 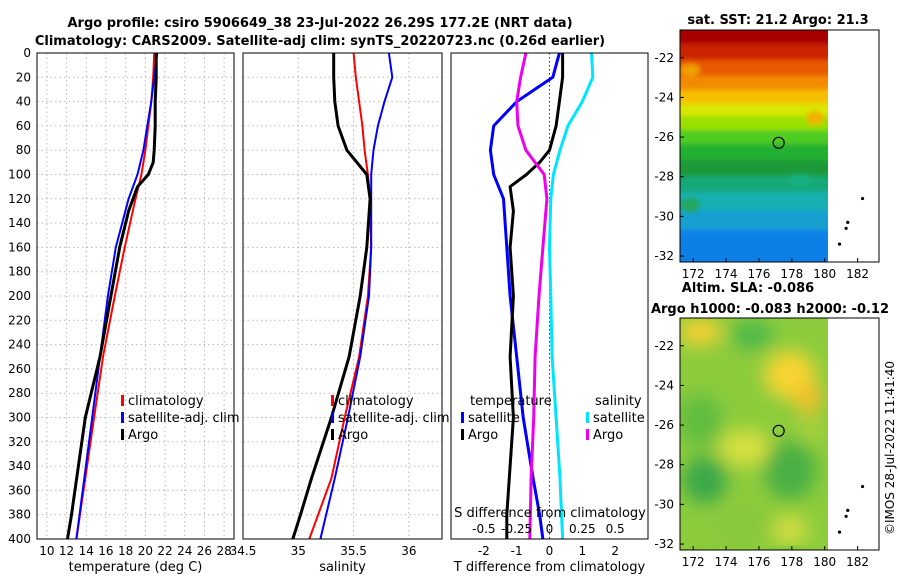 What do you see at coordinates (517, 551) in the screenshot?
I see `tdiff-x-tick-label: -1` at bounding box center [517, 551].